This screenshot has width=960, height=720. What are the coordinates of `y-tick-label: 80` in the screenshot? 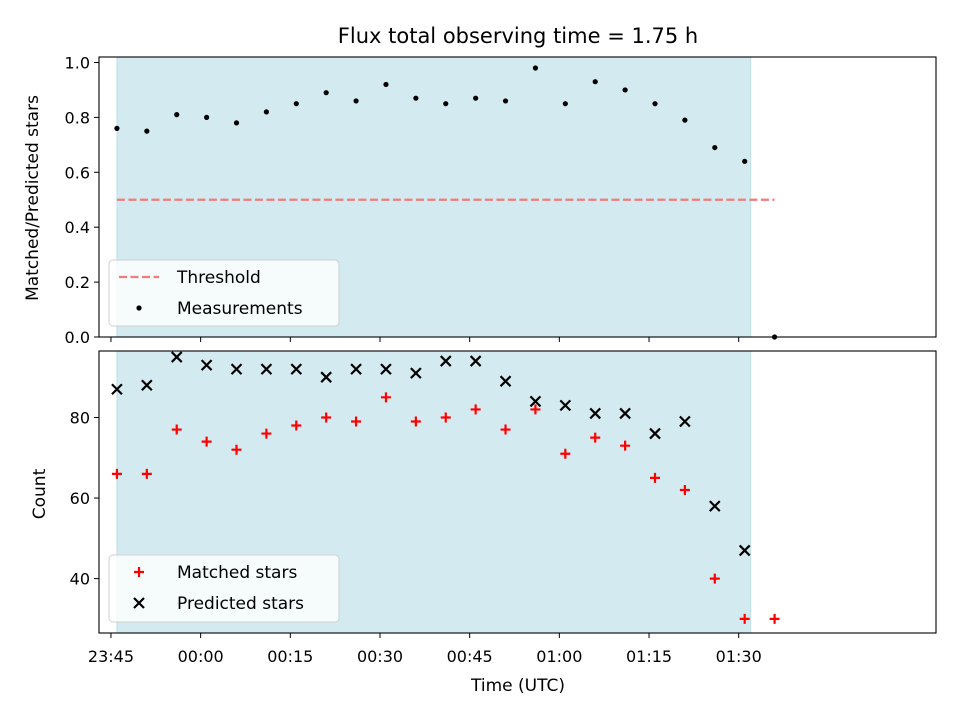 It's located at (80, 417).